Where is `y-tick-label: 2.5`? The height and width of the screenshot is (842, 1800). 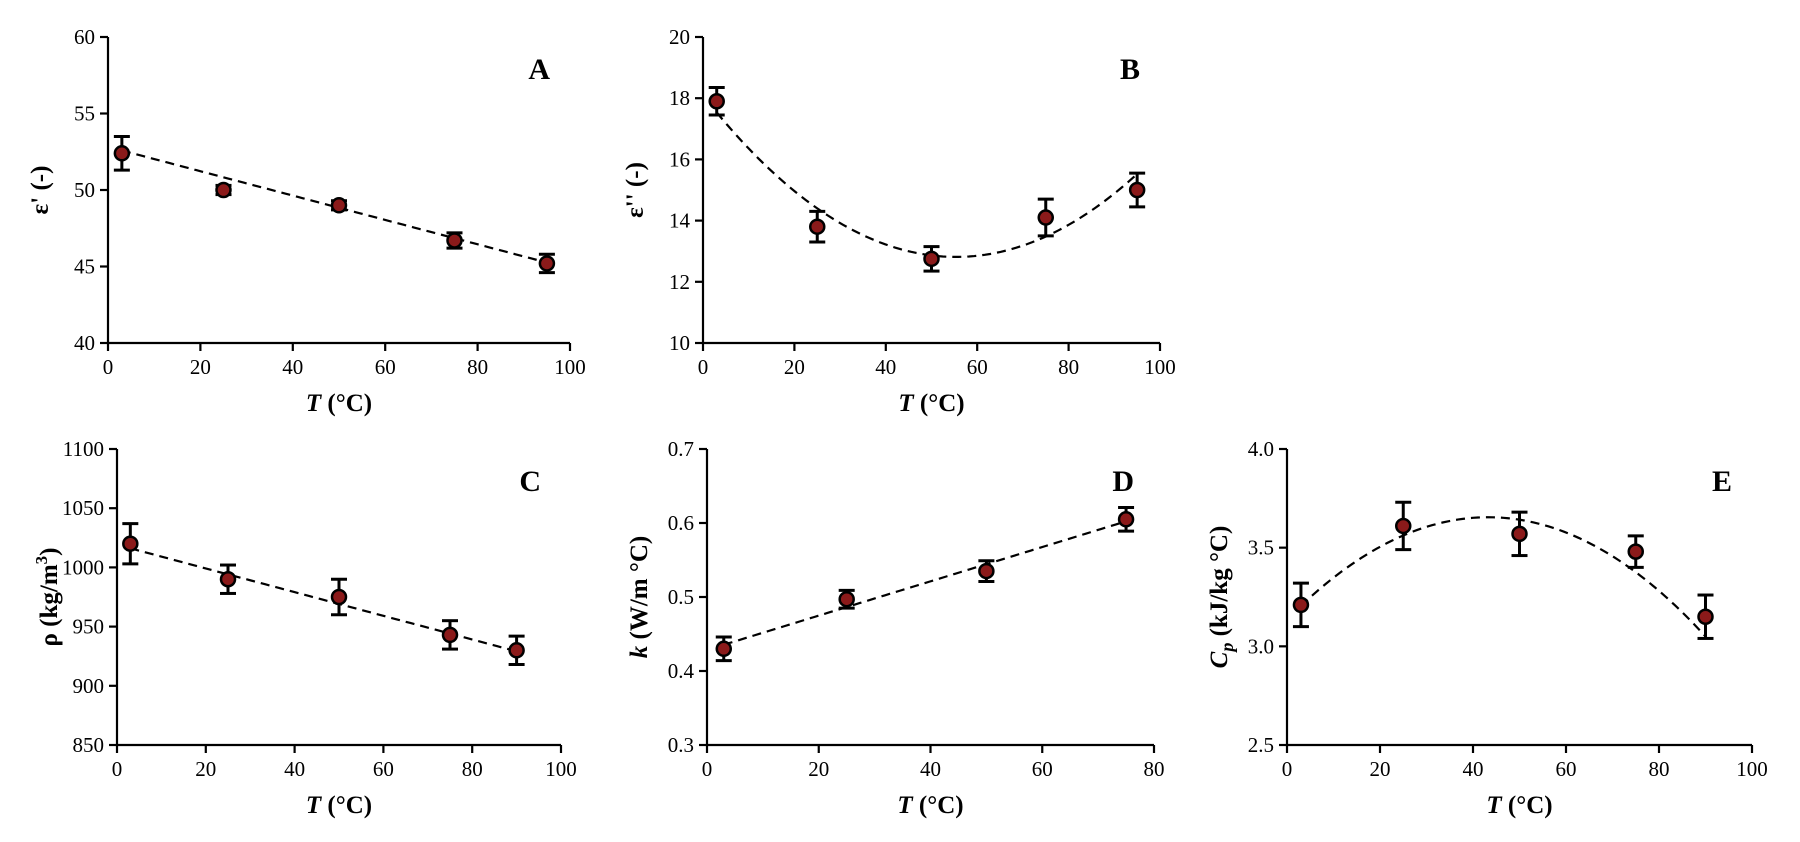 y-tick-label: 2.5 is located at coordinates (1261, 745).